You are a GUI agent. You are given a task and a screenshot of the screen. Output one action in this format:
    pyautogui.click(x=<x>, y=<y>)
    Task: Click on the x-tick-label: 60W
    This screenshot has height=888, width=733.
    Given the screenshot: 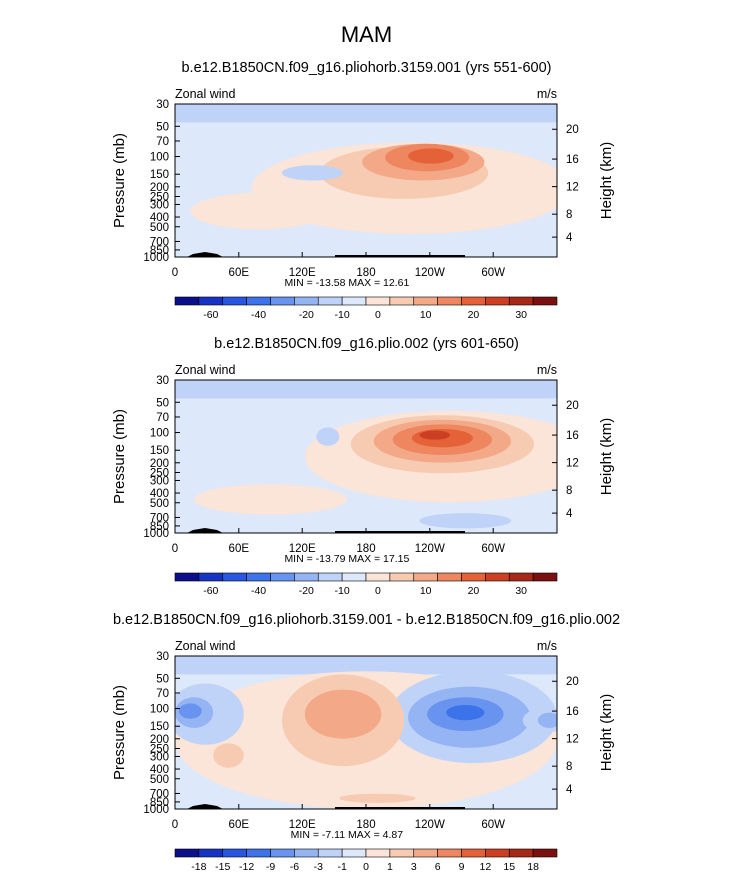 What is the action you would take?
    pyautogui.click(x=493, y=825)
    